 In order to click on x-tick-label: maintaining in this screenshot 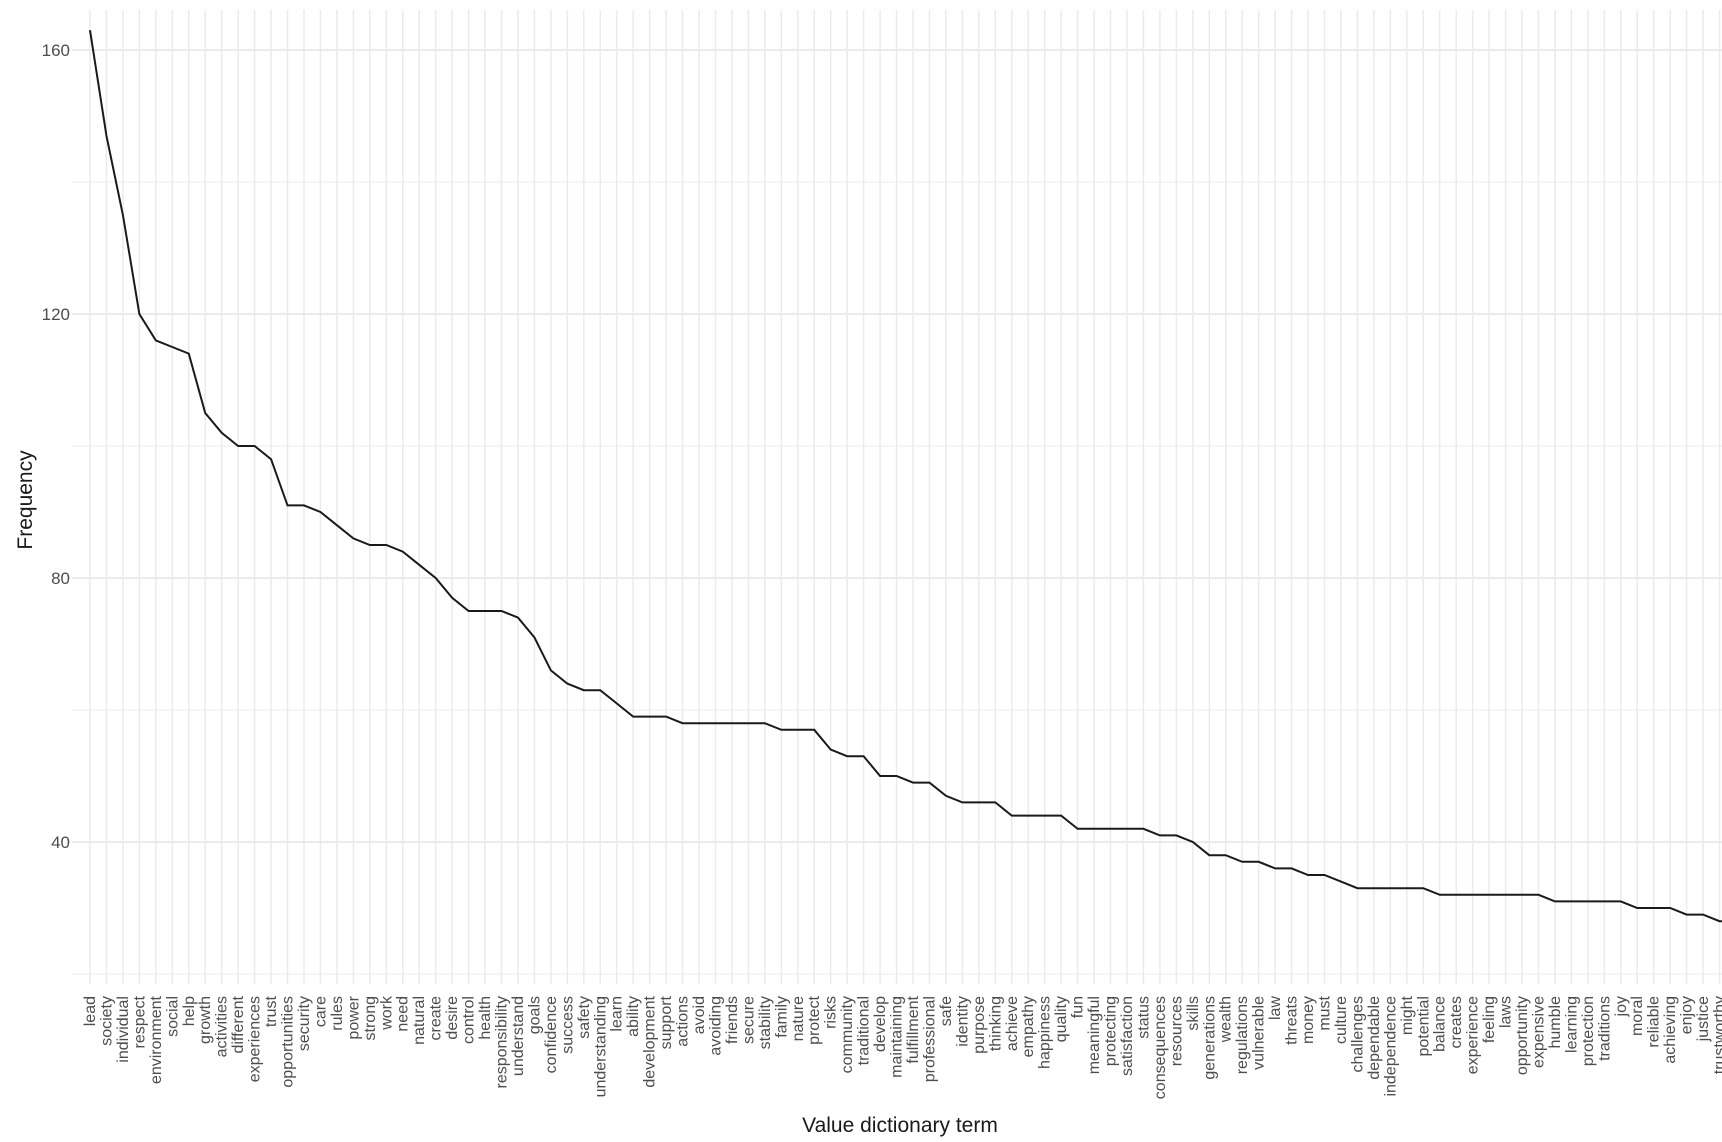, I will do `click(897, 1037)`.